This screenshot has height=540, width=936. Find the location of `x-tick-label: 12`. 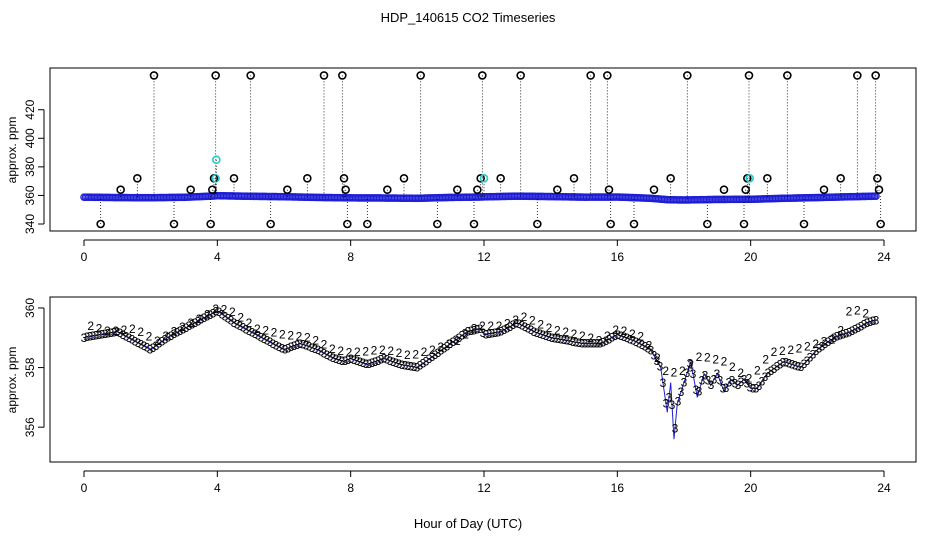

x-tick-label: 12 is located at coordinates (484, 257).